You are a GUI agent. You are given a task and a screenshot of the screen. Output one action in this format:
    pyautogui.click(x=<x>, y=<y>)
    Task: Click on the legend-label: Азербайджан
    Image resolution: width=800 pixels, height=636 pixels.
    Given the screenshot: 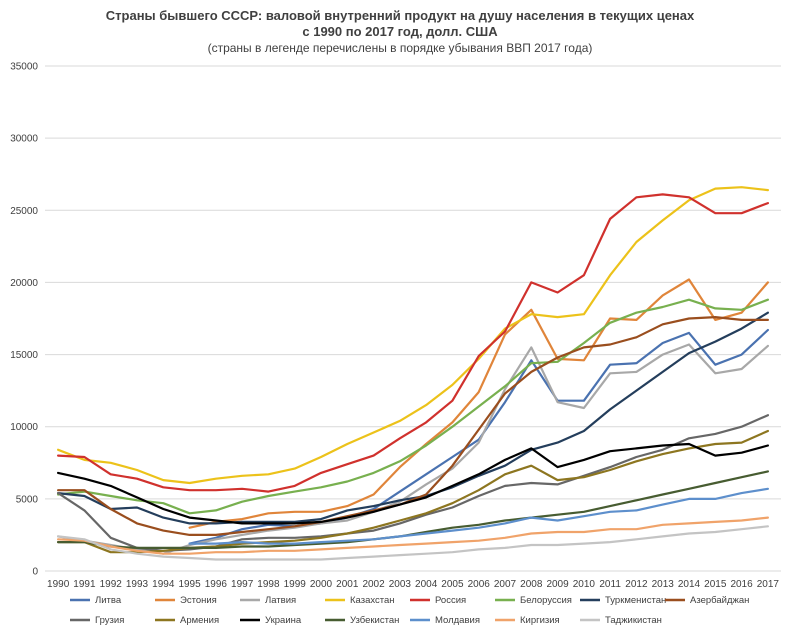 What is the action you would take?
    pyautogui.click(x=719, y=600)
    